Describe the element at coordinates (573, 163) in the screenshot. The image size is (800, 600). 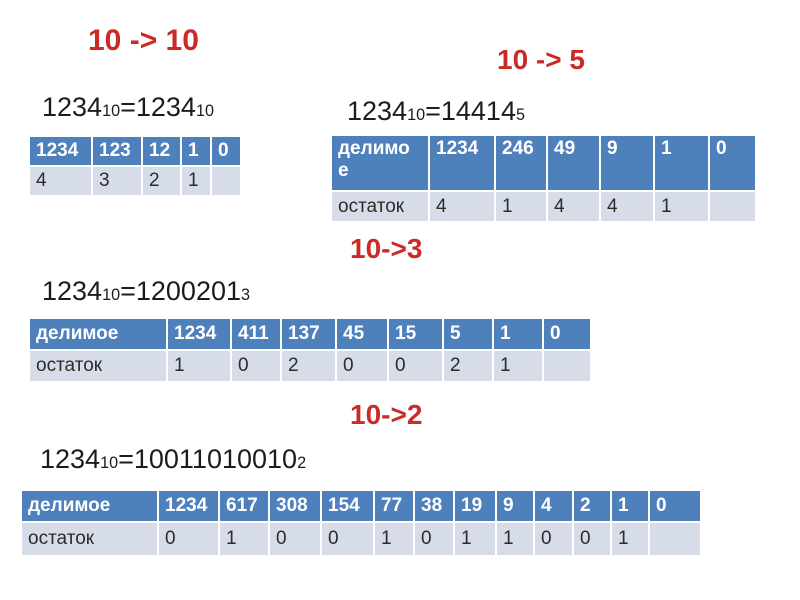
I see `quotient-cell: 49` at that location.